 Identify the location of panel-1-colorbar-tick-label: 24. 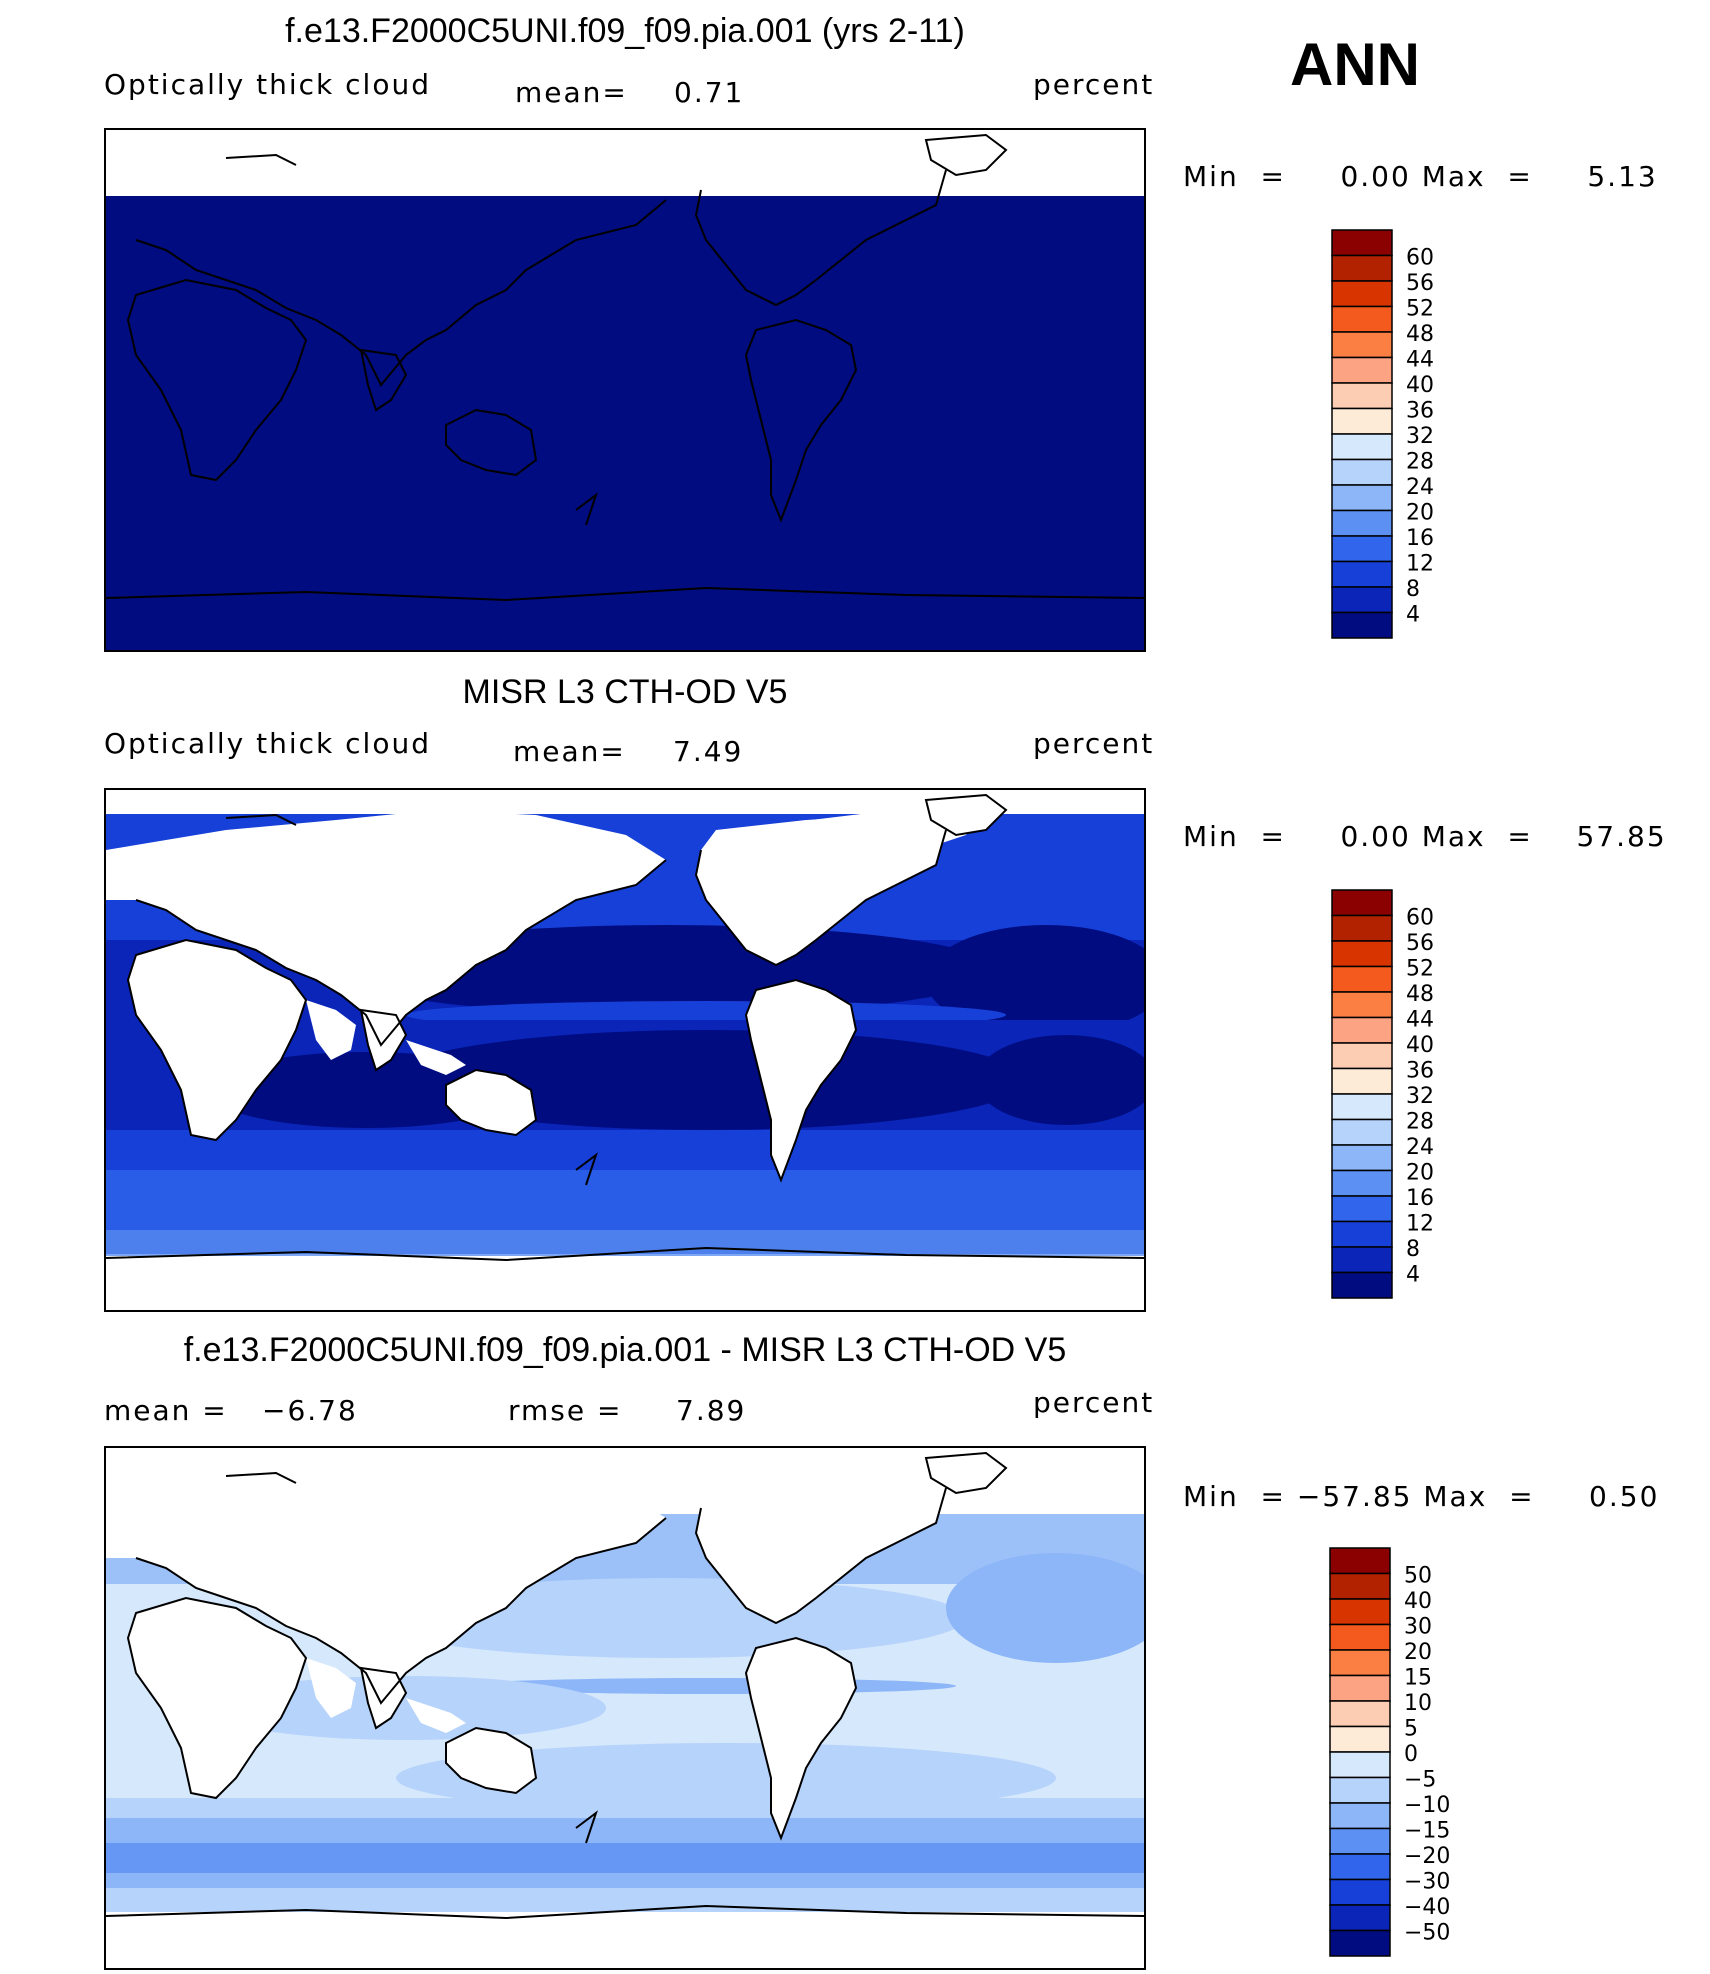
(1420, 487).